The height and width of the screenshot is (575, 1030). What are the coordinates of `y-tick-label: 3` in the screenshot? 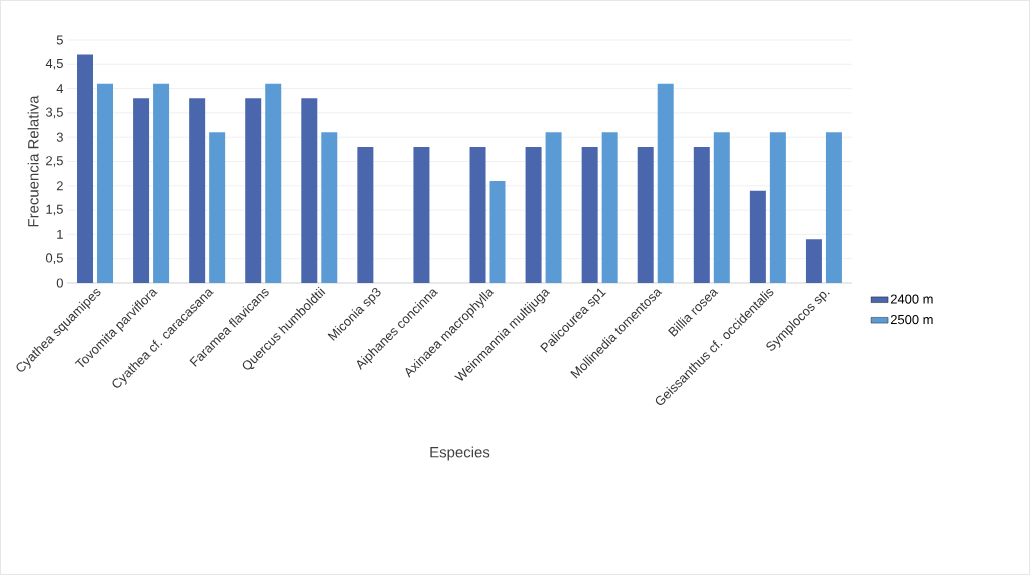 It's located at (59, 137).